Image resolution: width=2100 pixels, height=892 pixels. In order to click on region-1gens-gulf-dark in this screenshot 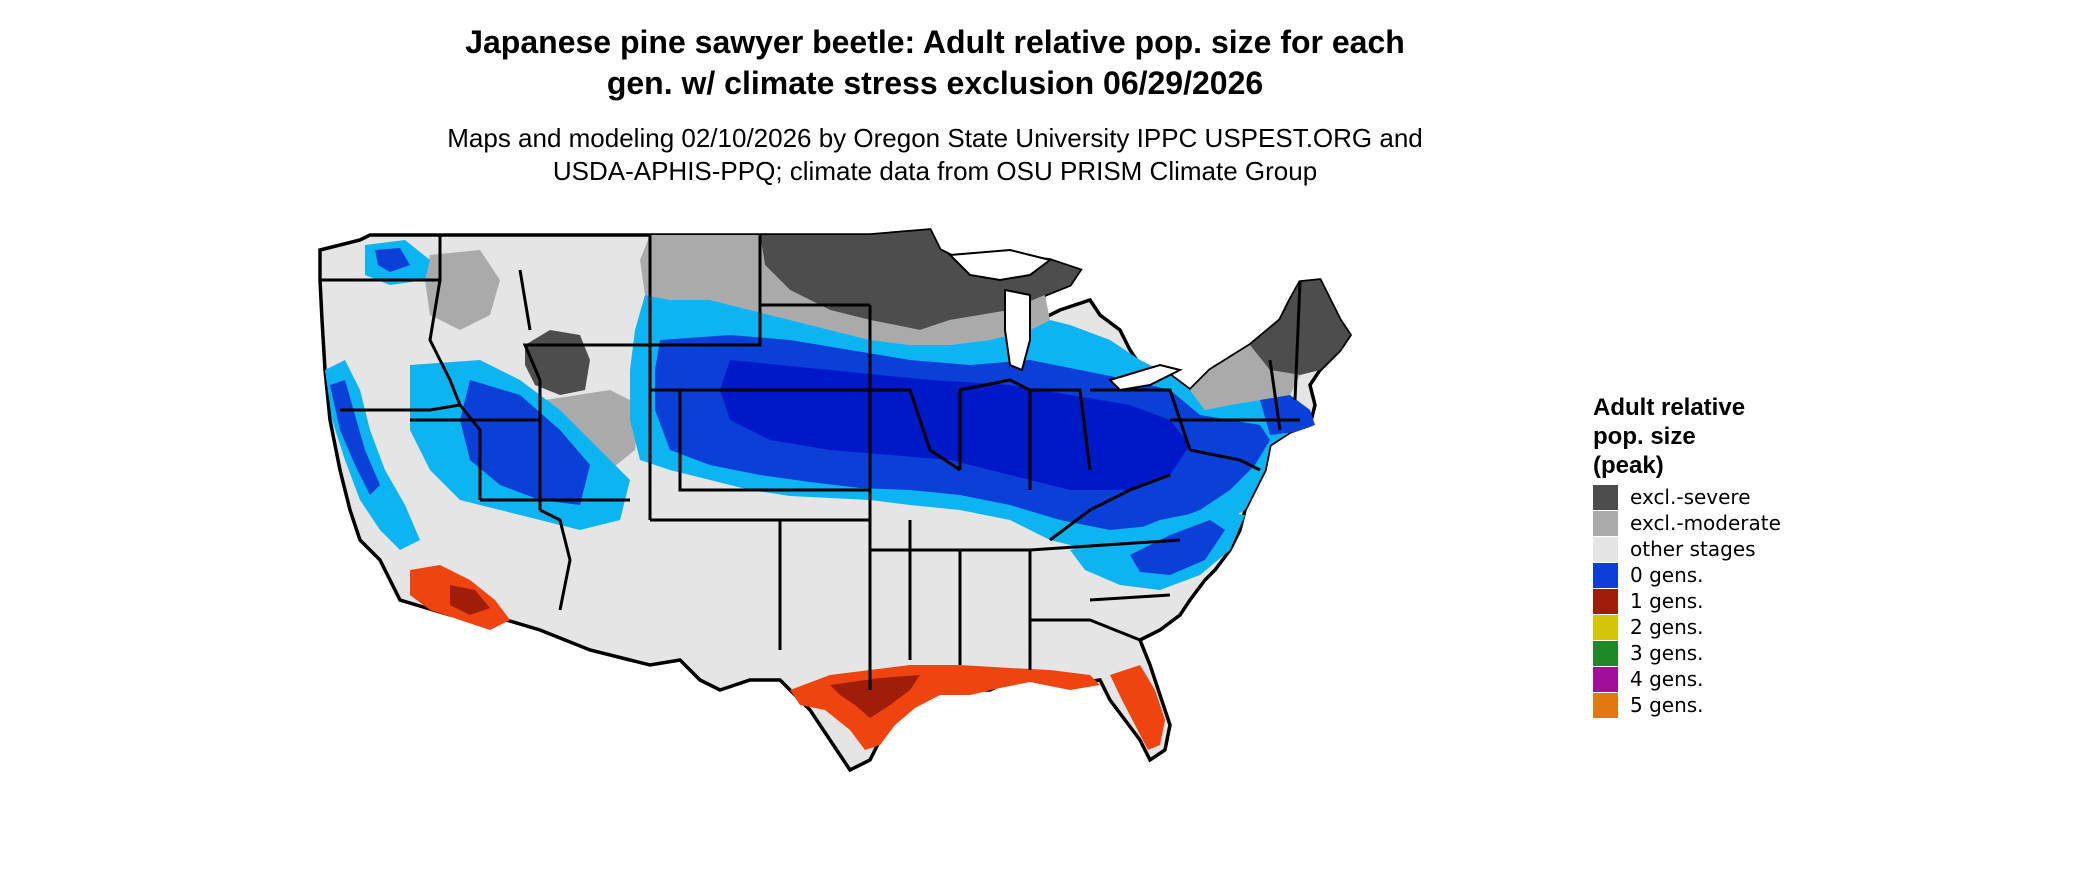, I will do `click(875, 696)`.